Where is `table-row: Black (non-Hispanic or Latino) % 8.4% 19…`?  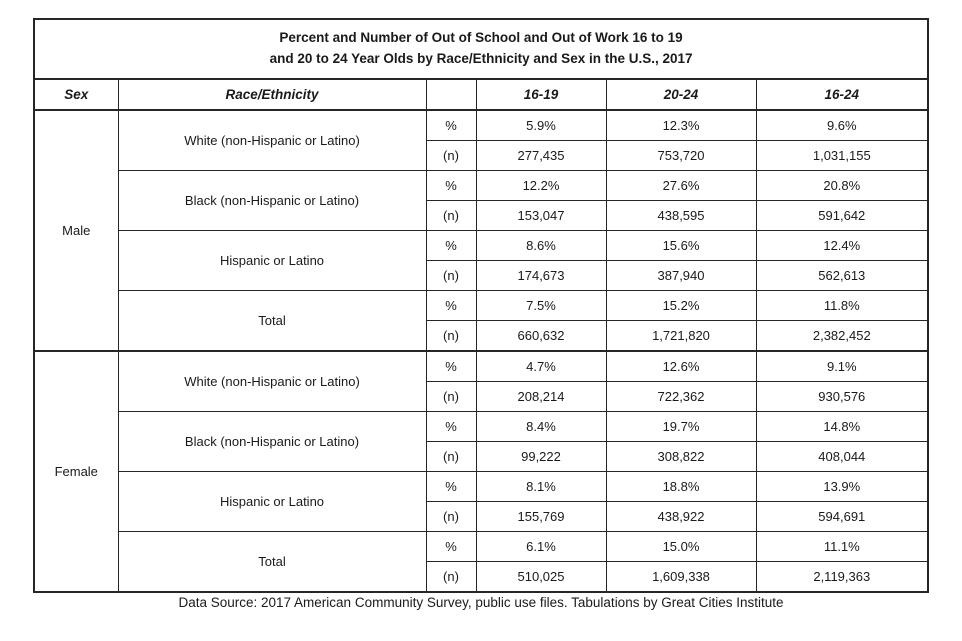
table-row: Black (non-Hispanic or Latino) % 8.4% 19… is located at coordinates (481, 441).